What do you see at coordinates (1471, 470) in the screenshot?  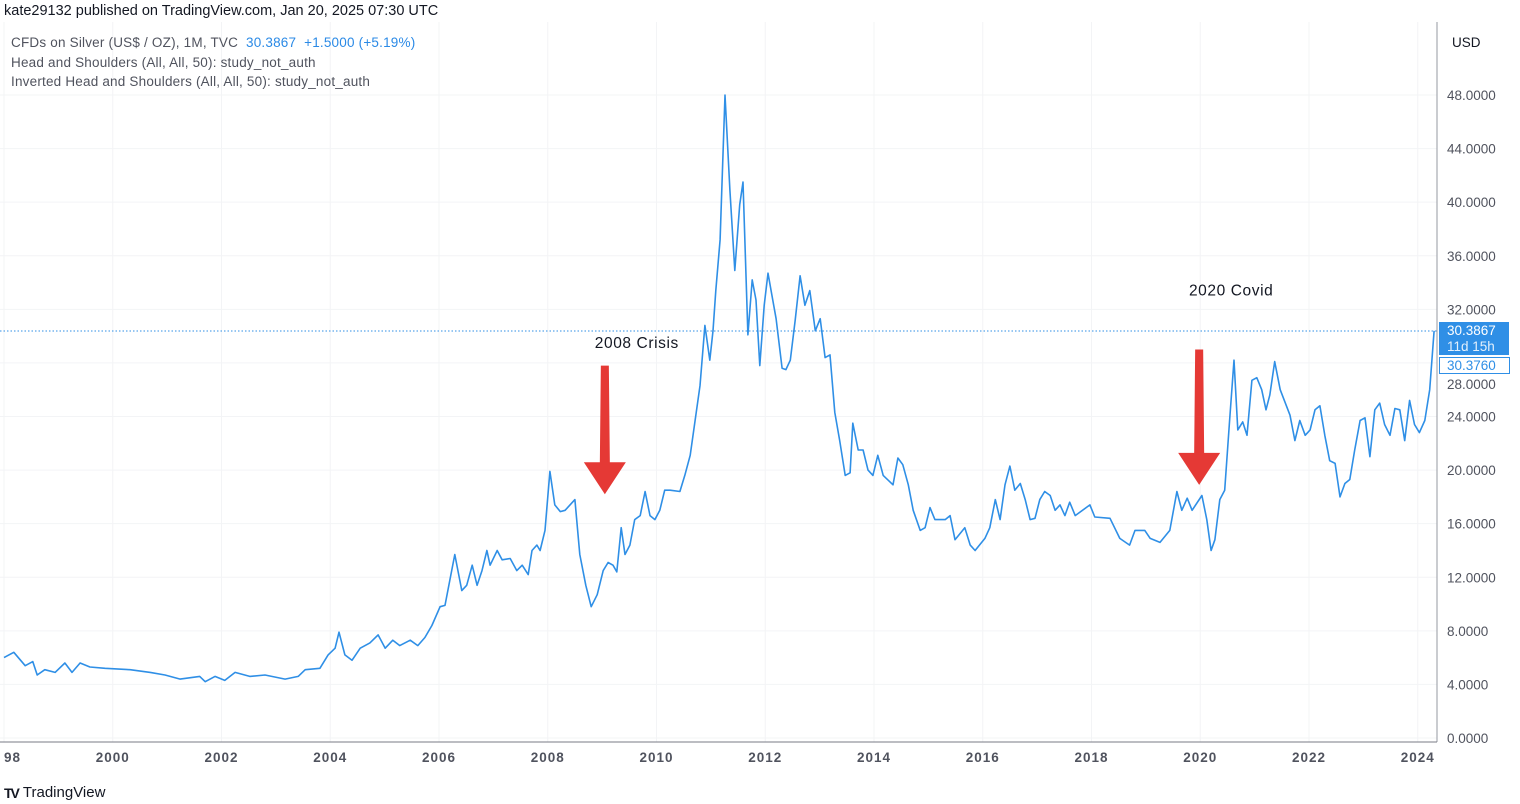 I see `y-tick-label: 20.0000` at bounding box center [1471, 470].